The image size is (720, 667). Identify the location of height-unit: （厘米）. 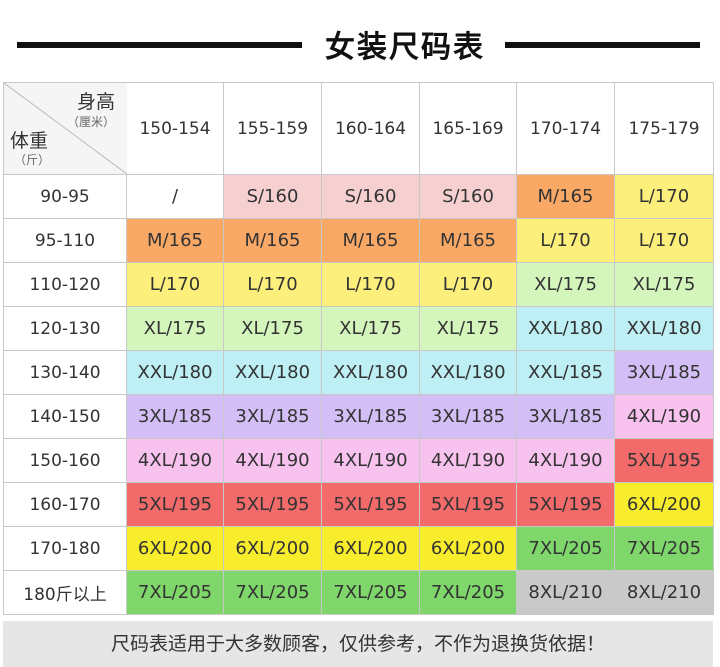
(90, 122).